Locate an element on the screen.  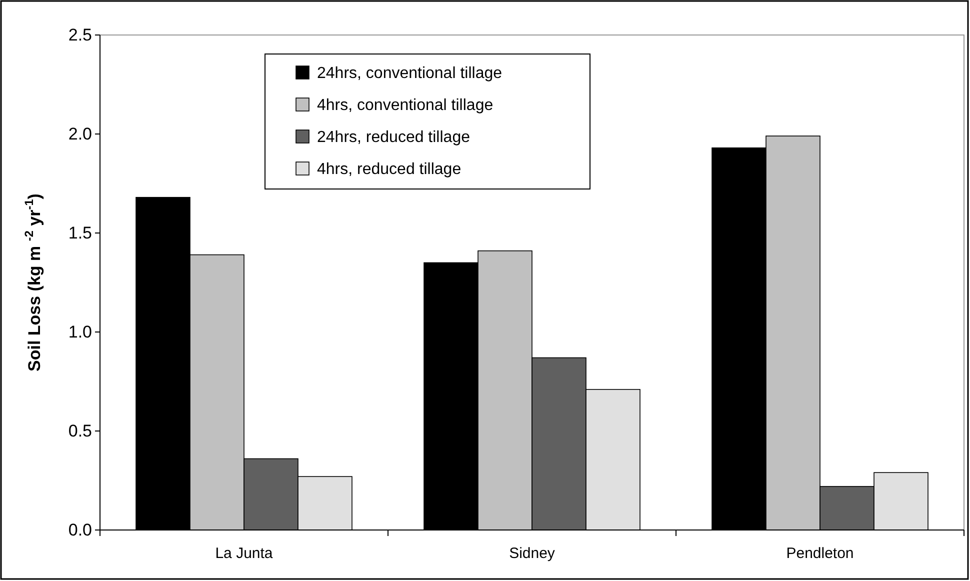
y-tick-label: 2.5 is located at coordinates (80, 34).